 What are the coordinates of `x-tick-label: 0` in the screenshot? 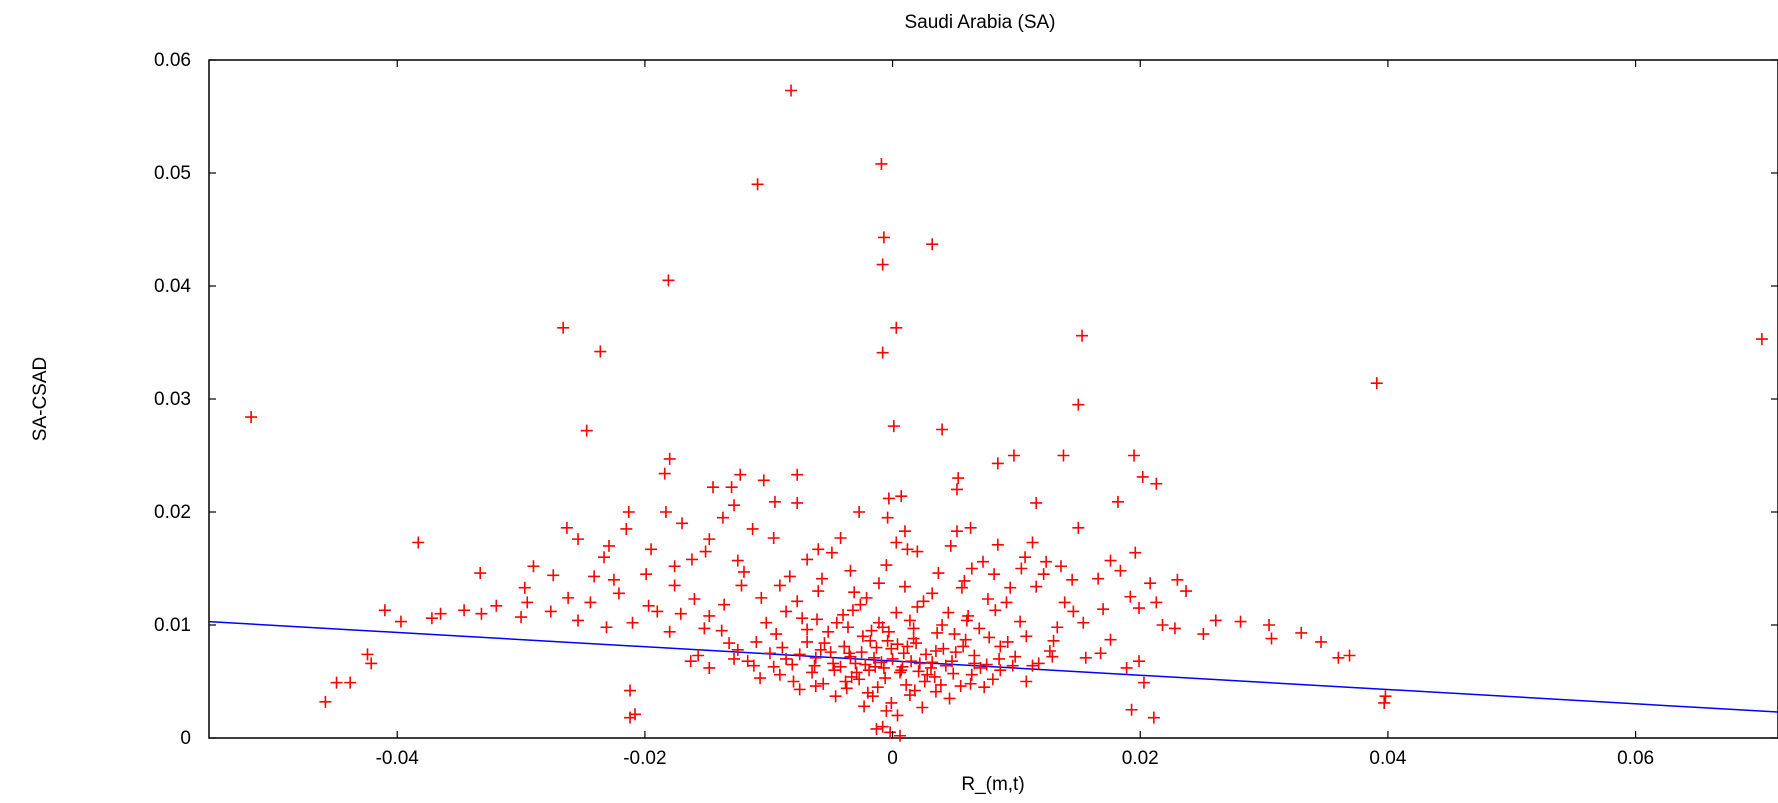 It's located at (892, 758).